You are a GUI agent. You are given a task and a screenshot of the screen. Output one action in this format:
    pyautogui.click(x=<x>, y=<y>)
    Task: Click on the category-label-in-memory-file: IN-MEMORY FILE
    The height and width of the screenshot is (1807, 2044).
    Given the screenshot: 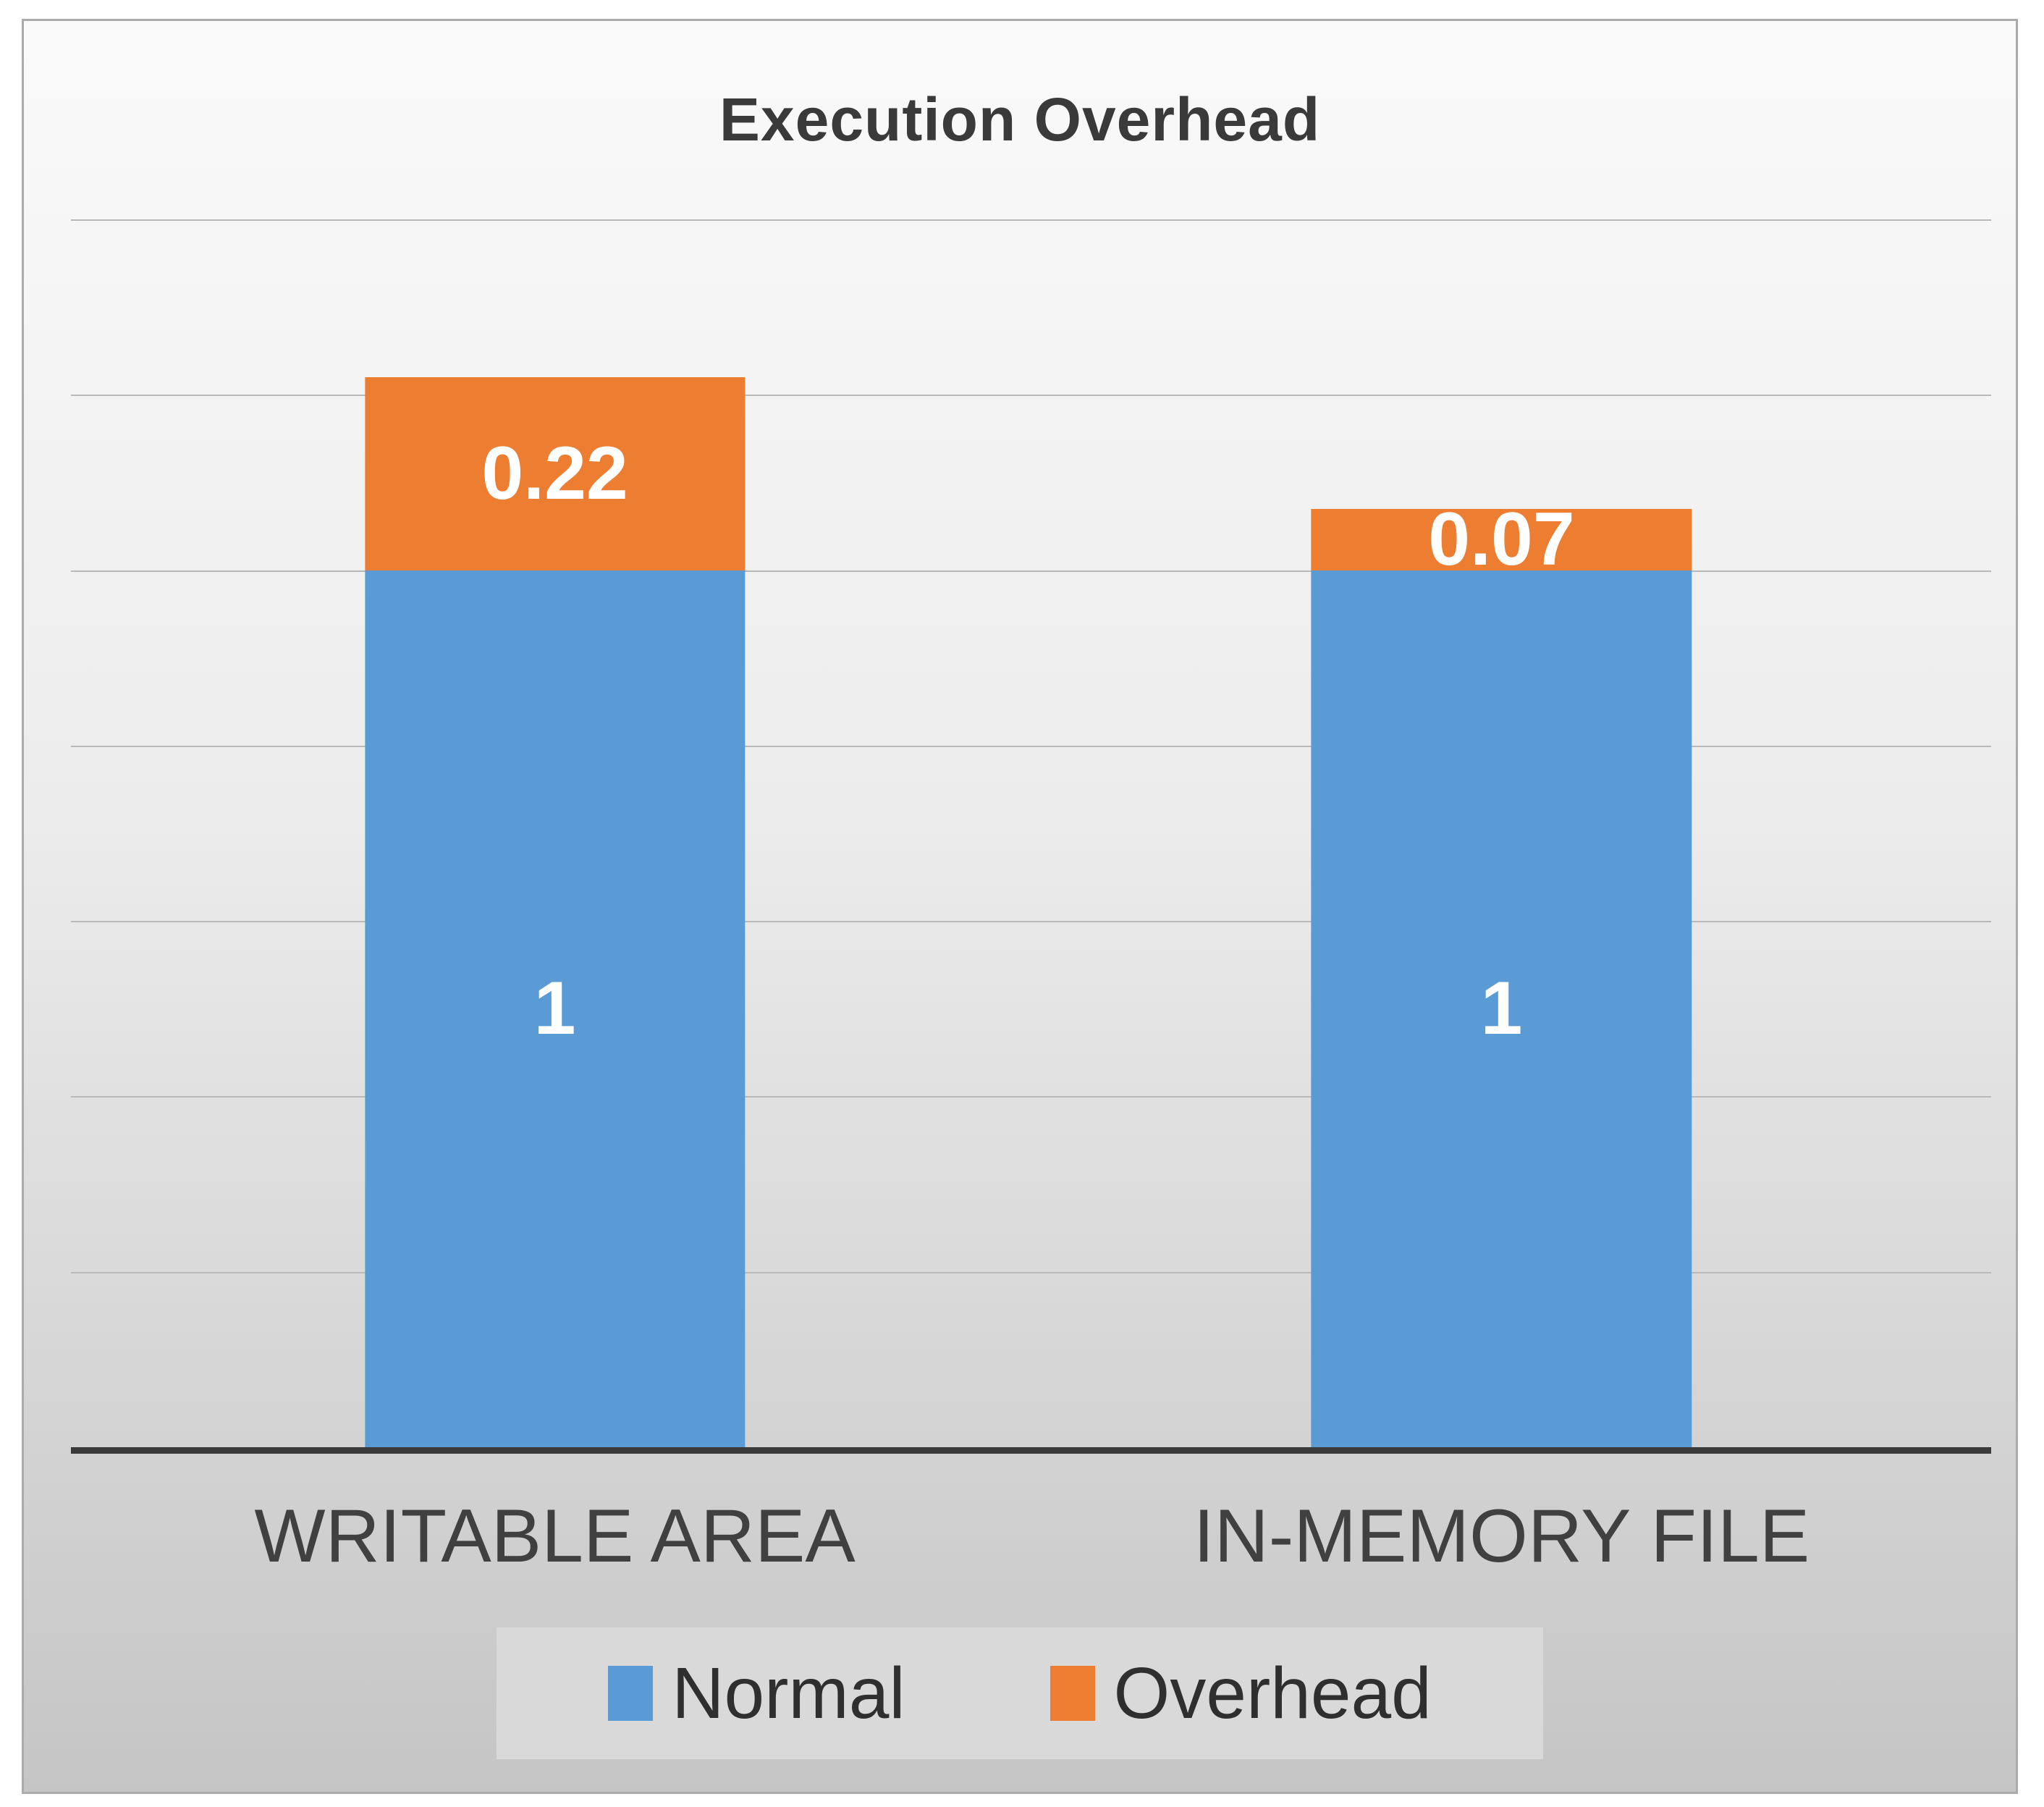 What is the action you would take?
    pyautogui.click(x=1501, y=1536)
    